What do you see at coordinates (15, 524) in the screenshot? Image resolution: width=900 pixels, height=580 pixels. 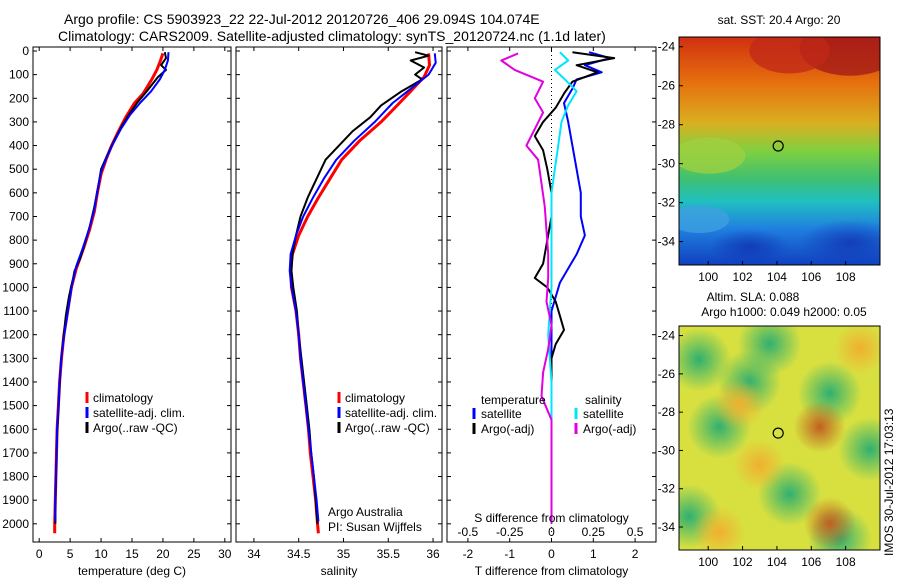 I see `depth-tick-label: 2000` at bounding box center [15, 524].